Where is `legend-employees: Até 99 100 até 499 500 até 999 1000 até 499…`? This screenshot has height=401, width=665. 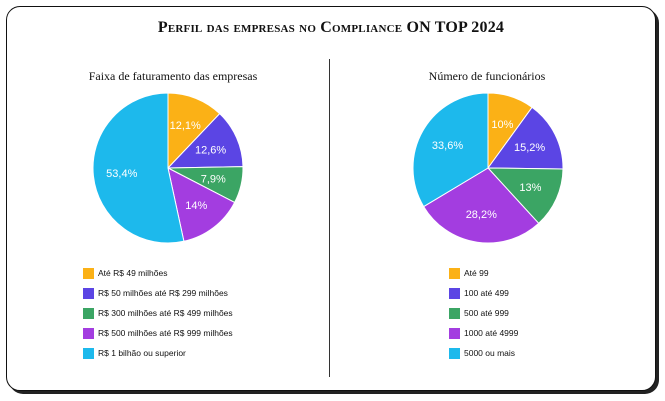
legend-employees: Até 99 100 até 499 500 até 999 1000 até 499… is located at coordinates (483, 313).